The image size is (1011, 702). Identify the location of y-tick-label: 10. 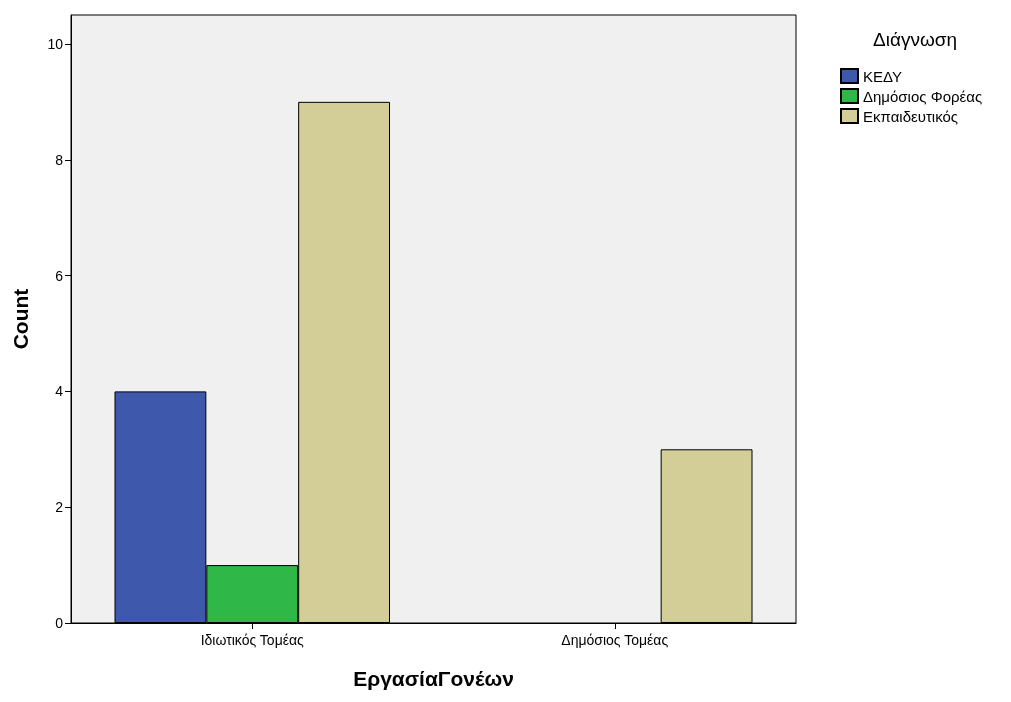
(55, 43).